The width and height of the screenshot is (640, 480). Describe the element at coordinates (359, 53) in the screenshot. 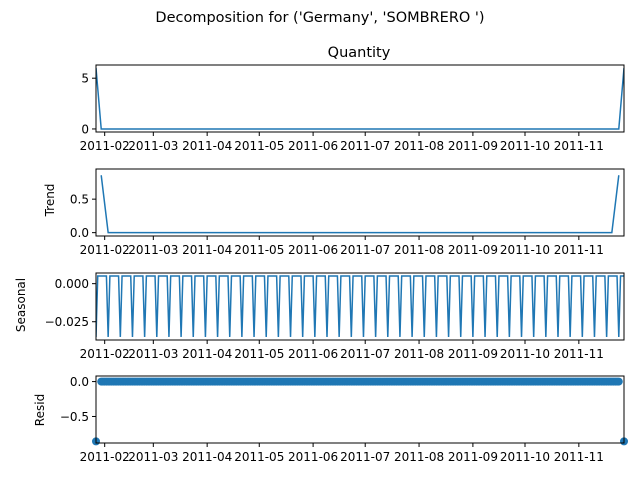

I see `panel-title: Quantity` at that location.